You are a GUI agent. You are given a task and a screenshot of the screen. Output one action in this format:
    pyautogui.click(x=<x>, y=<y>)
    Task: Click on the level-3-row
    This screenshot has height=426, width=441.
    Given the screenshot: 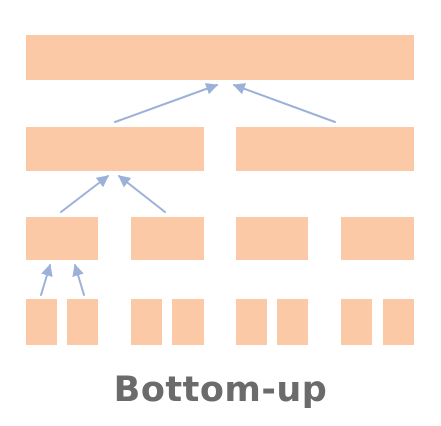 What is the action you would take?
    pyautogui.click(x=220, y=238)
    